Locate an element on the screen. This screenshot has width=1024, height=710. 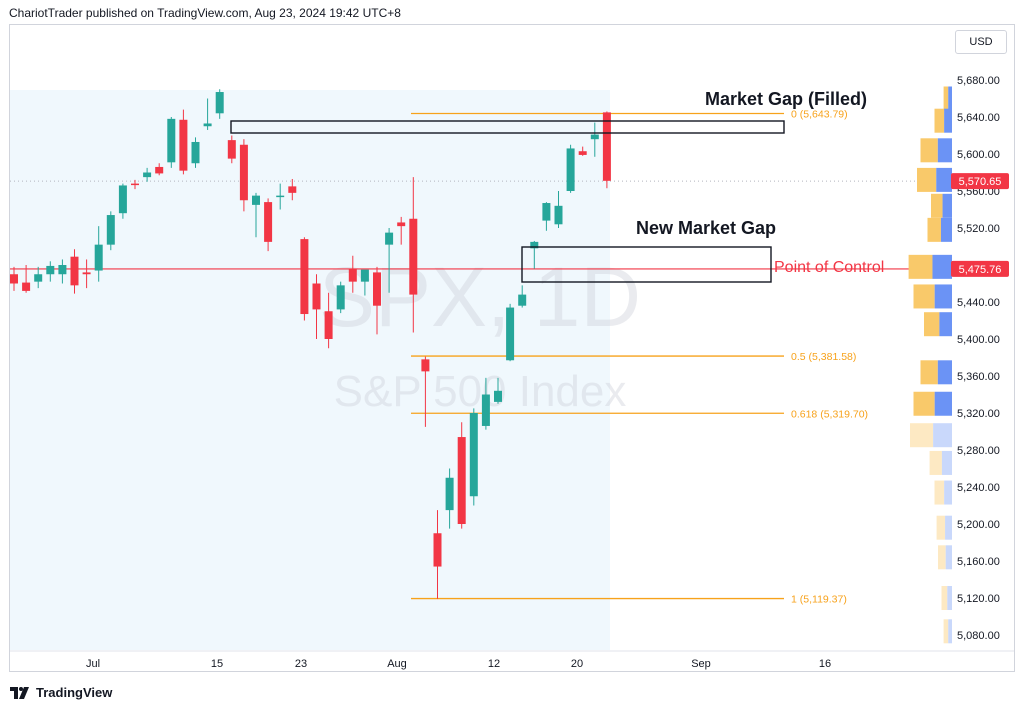
fib-level-label: 1 (5,119.37) is located at coordinates (819, 600).